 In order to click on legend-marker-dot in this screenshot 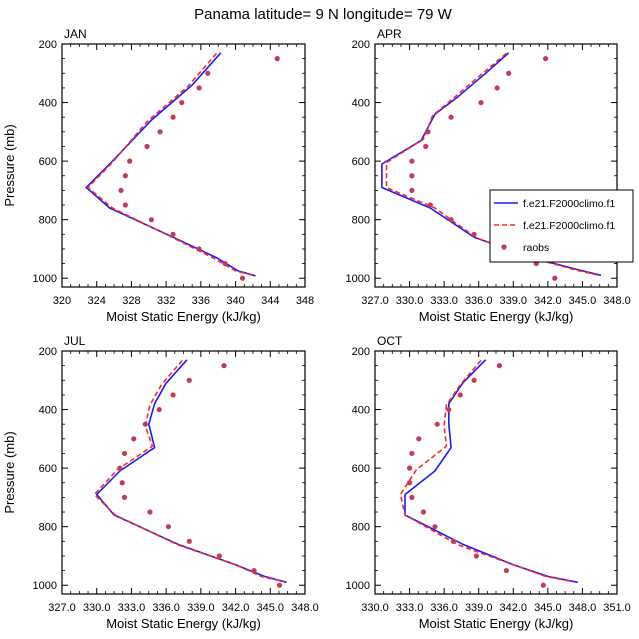, I will do `click(504, 247)`.